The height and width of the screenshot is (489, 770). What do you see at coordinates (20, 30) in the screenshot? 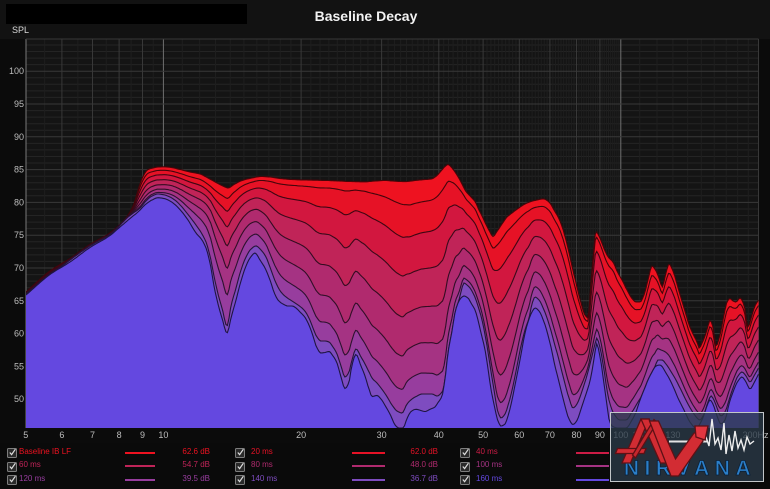
I see `svg-text: SPL` at bounding box center [20, 30].